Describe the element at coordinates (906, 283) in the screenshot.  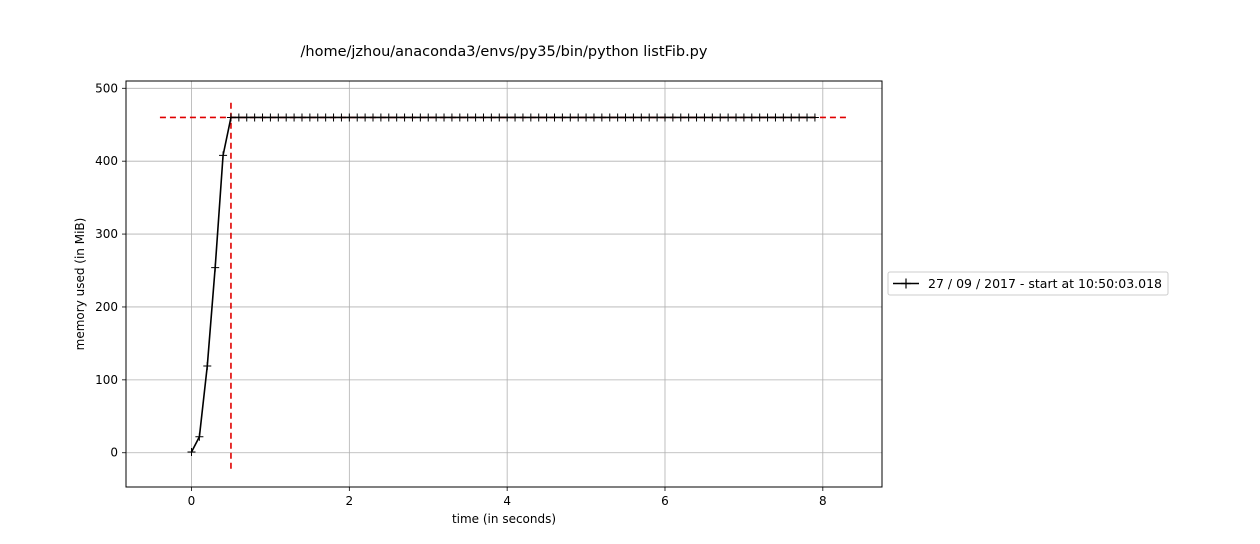
I see `legend-marker-sample` at that location.